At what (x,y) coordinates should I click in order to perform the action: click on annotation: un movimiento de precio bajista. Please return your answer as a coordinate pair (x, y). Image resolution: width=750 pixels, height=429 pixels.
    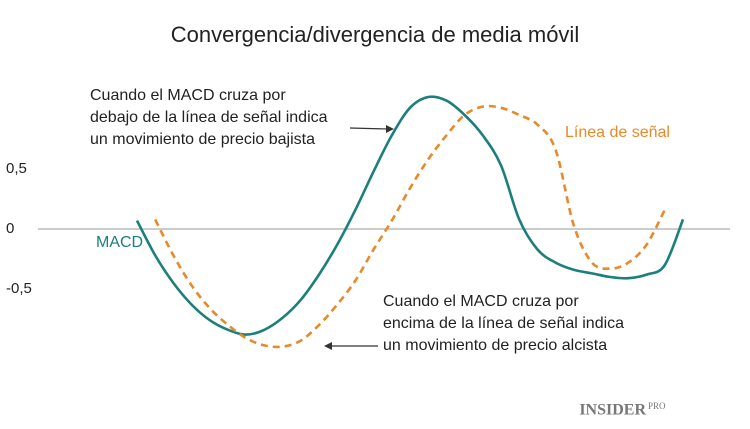
    Looking at the image, I should click on (202, 139).